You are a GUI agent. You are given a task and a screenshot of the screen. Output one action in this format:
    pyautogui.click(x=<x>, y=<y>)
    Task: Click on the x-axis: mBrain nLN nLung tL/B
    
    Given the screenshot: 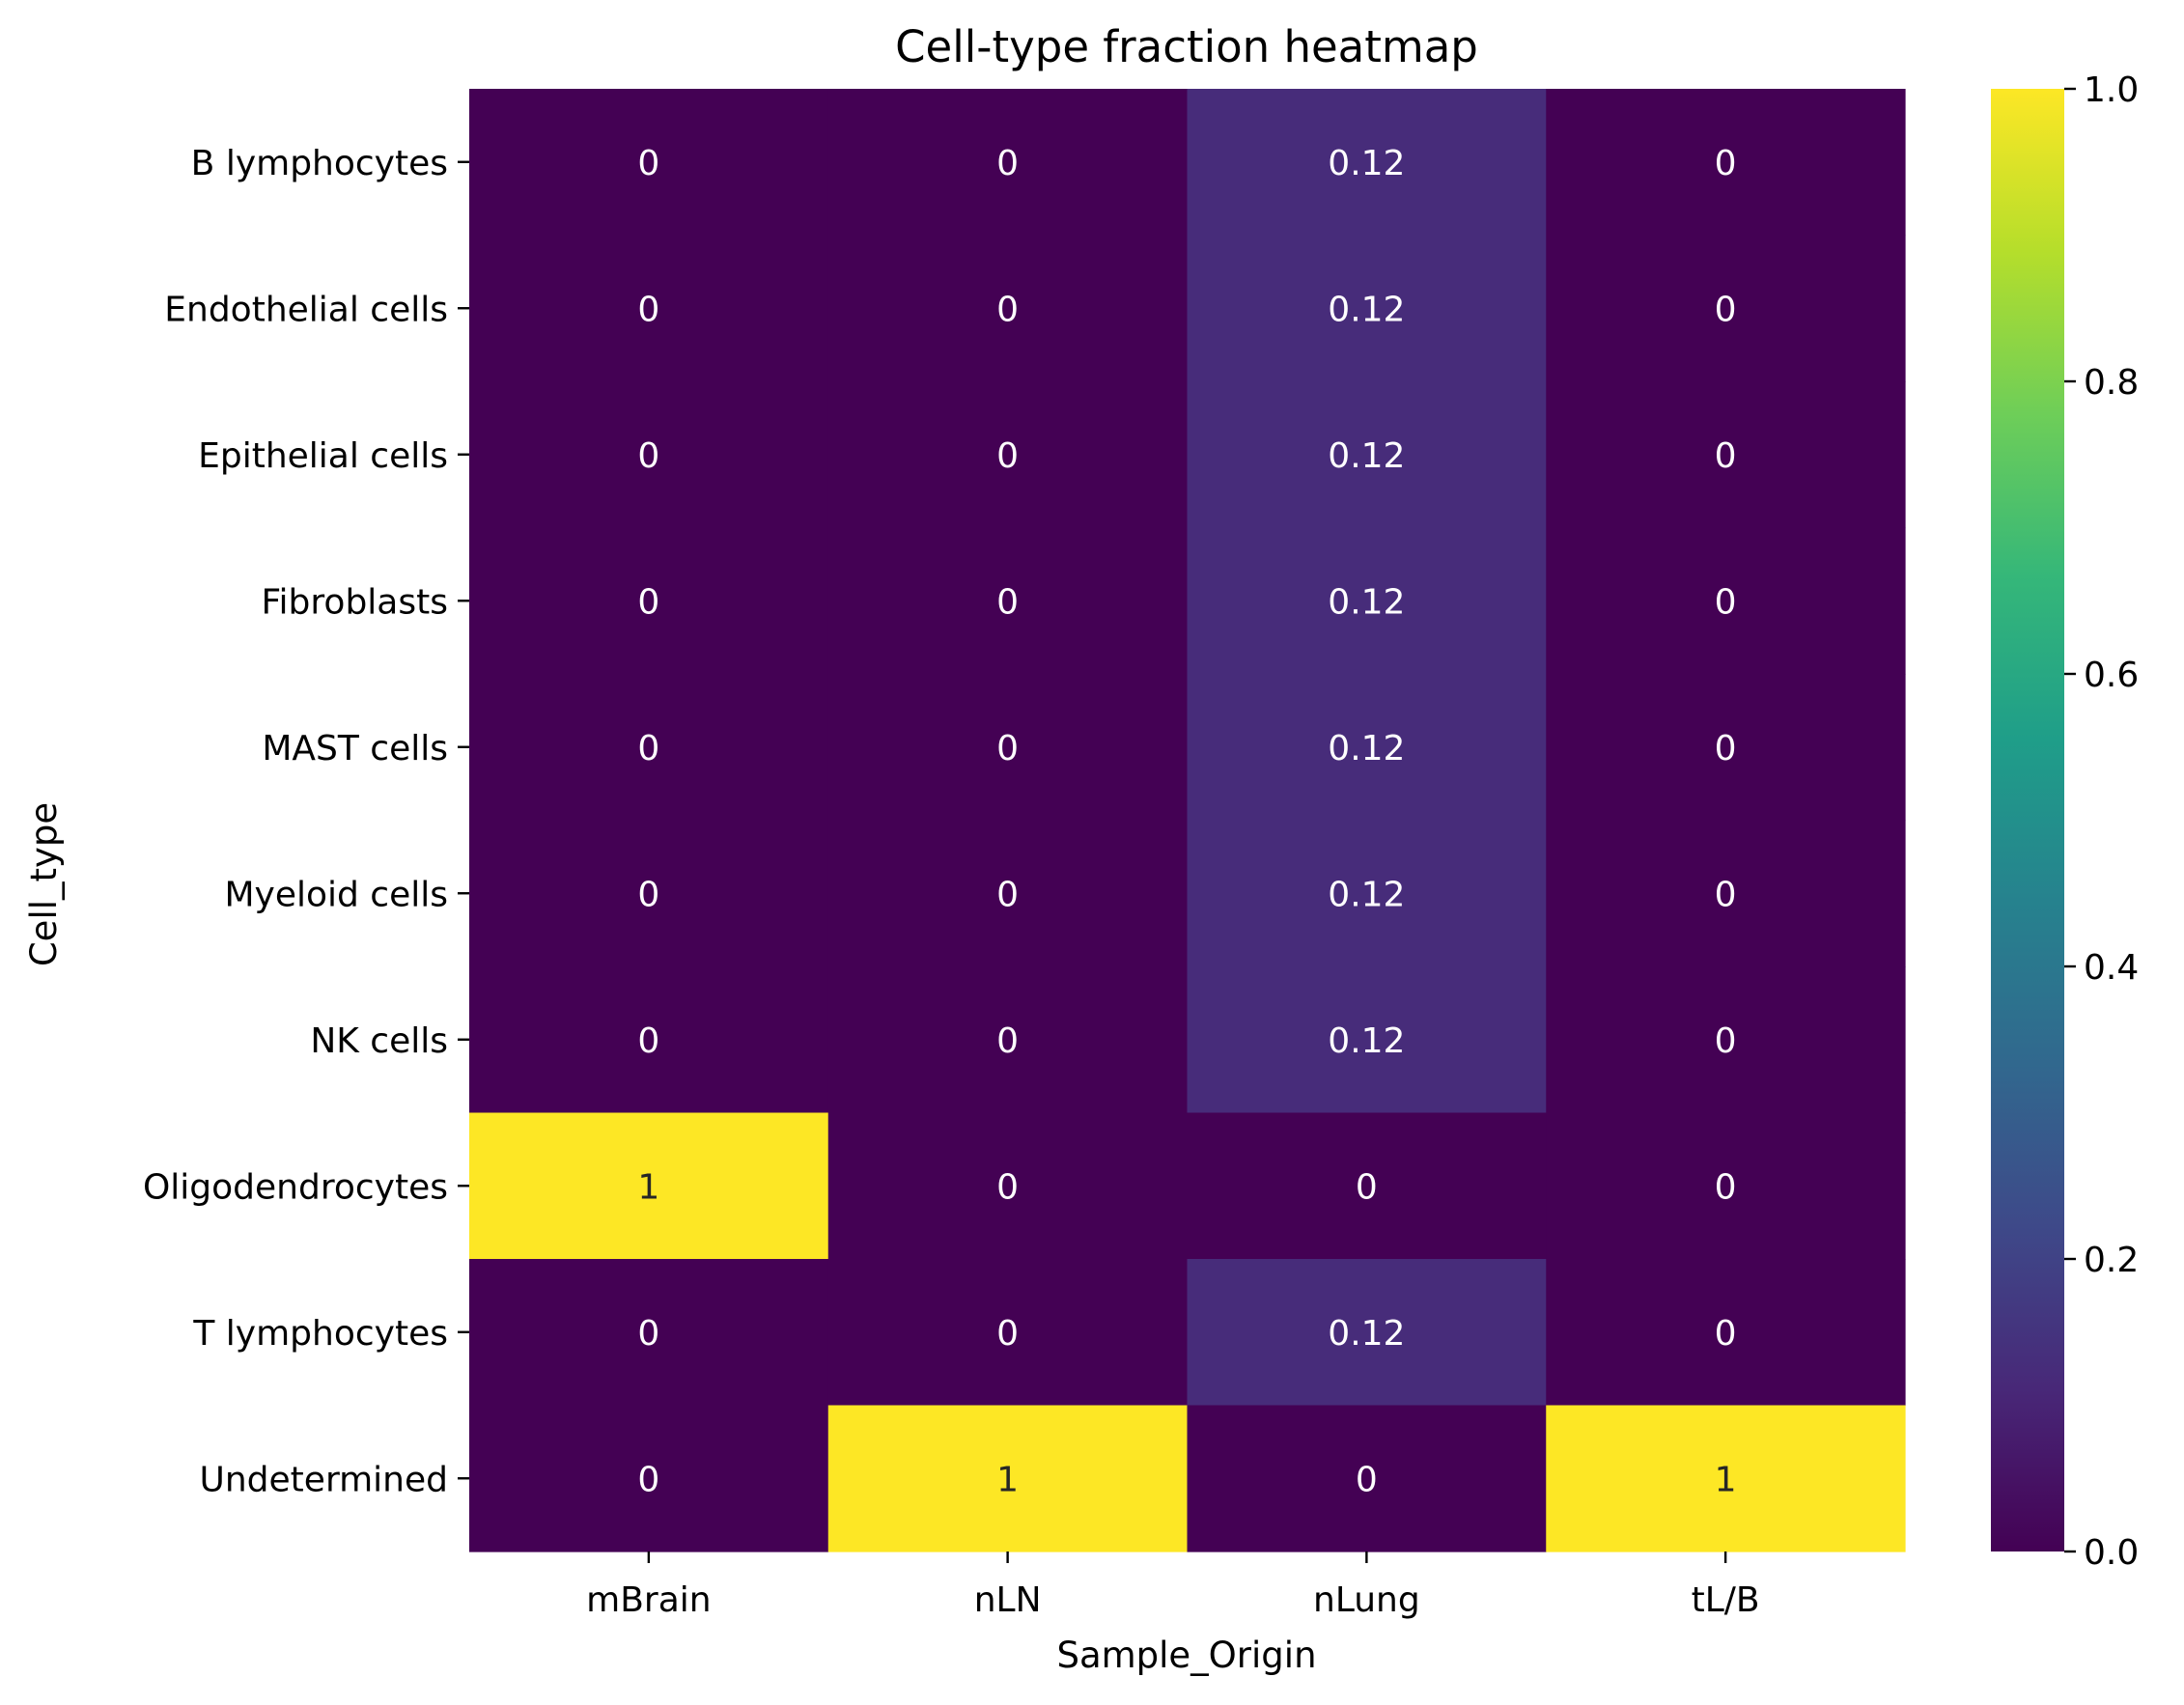 What is the action you would take?
    pyautogui.click(x=1173, y=1586)
    